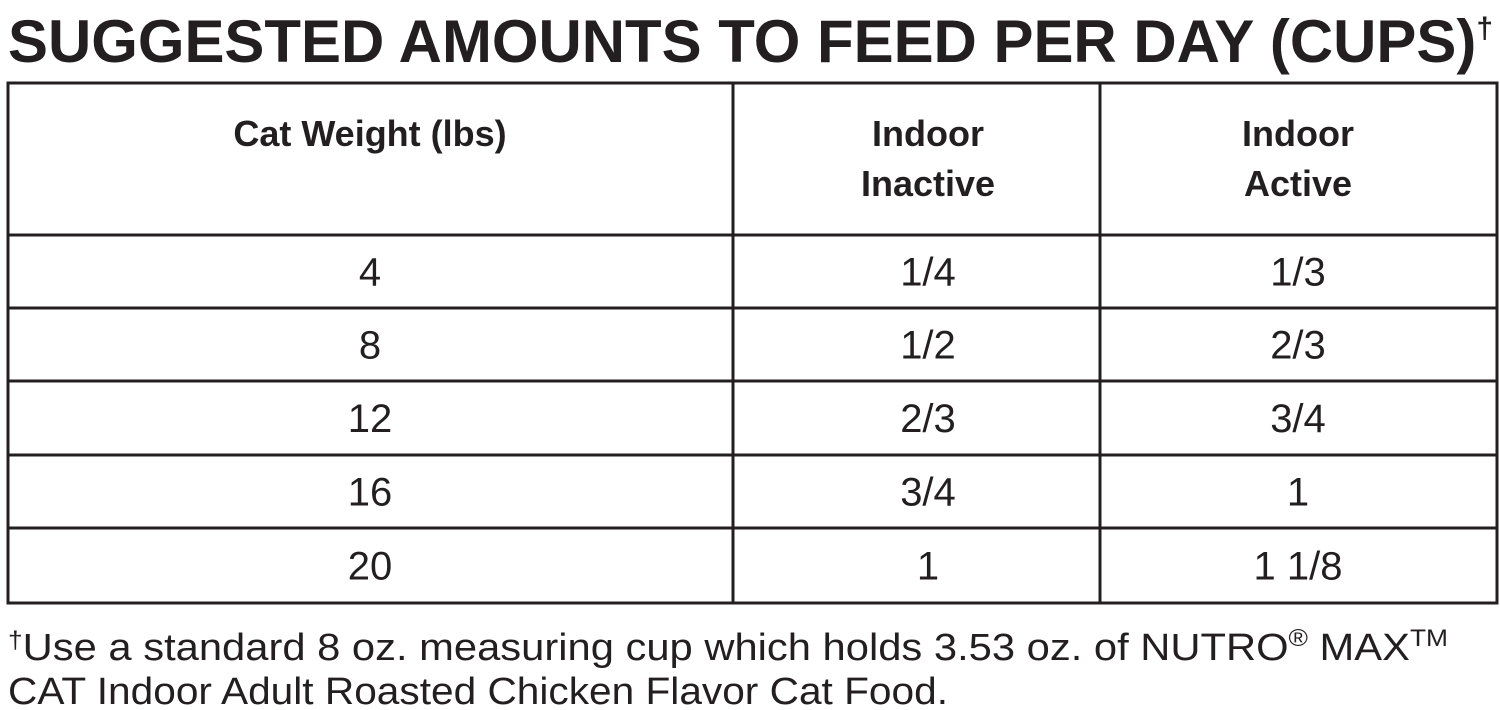  What do you see at coordinates (1299, 638) in the screenshot?
I see `registered-mark: ®` at bounding box center [1299, 638].